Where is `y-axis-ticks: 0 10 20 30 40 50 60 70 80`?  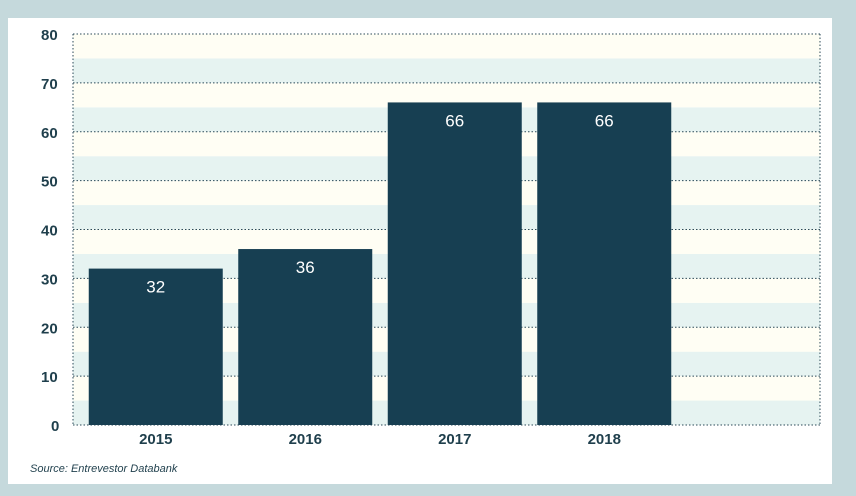
y-axis-ticks: 0 10 20 30 40 50 60 70 80 is located at coordinates (50, 231).